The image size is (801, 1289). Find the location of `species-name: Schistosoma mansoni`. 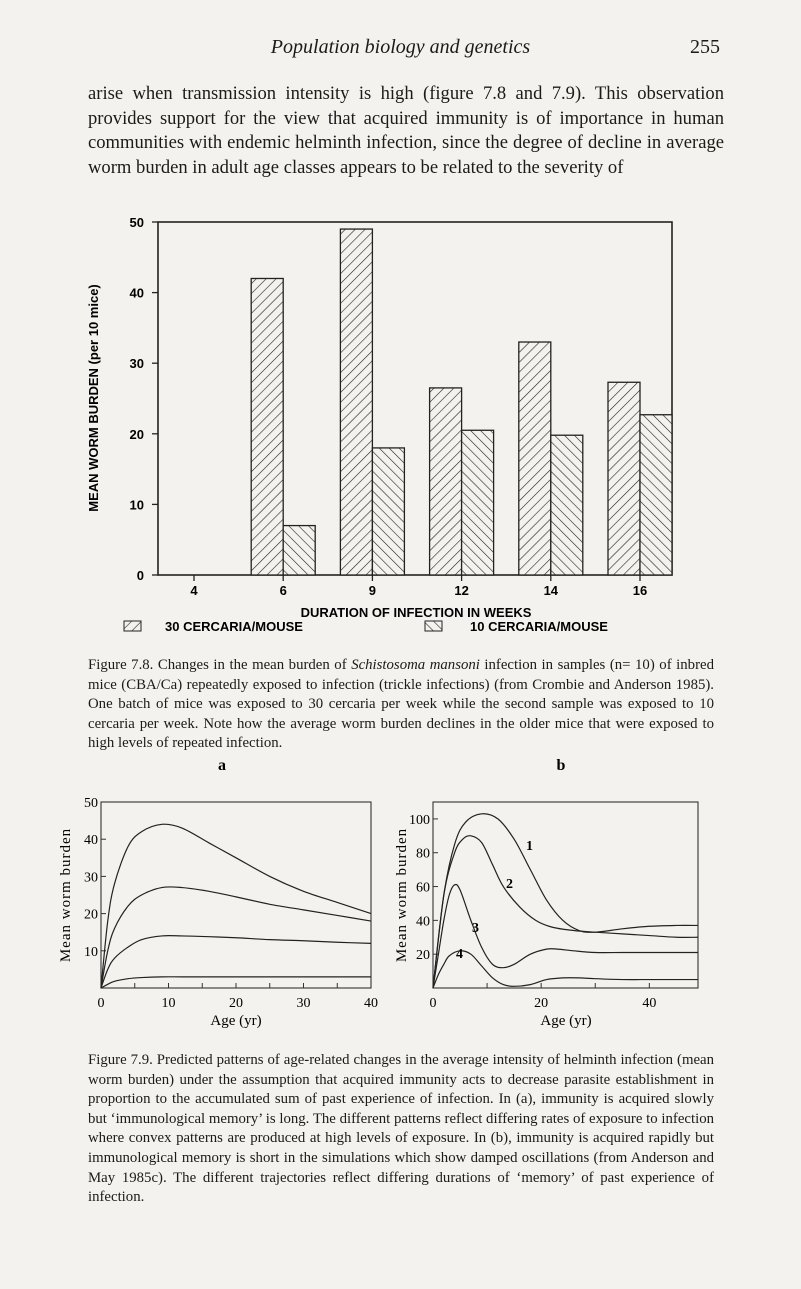

species-name: Schistosoma mansoni is located at coordinates (415, 665).